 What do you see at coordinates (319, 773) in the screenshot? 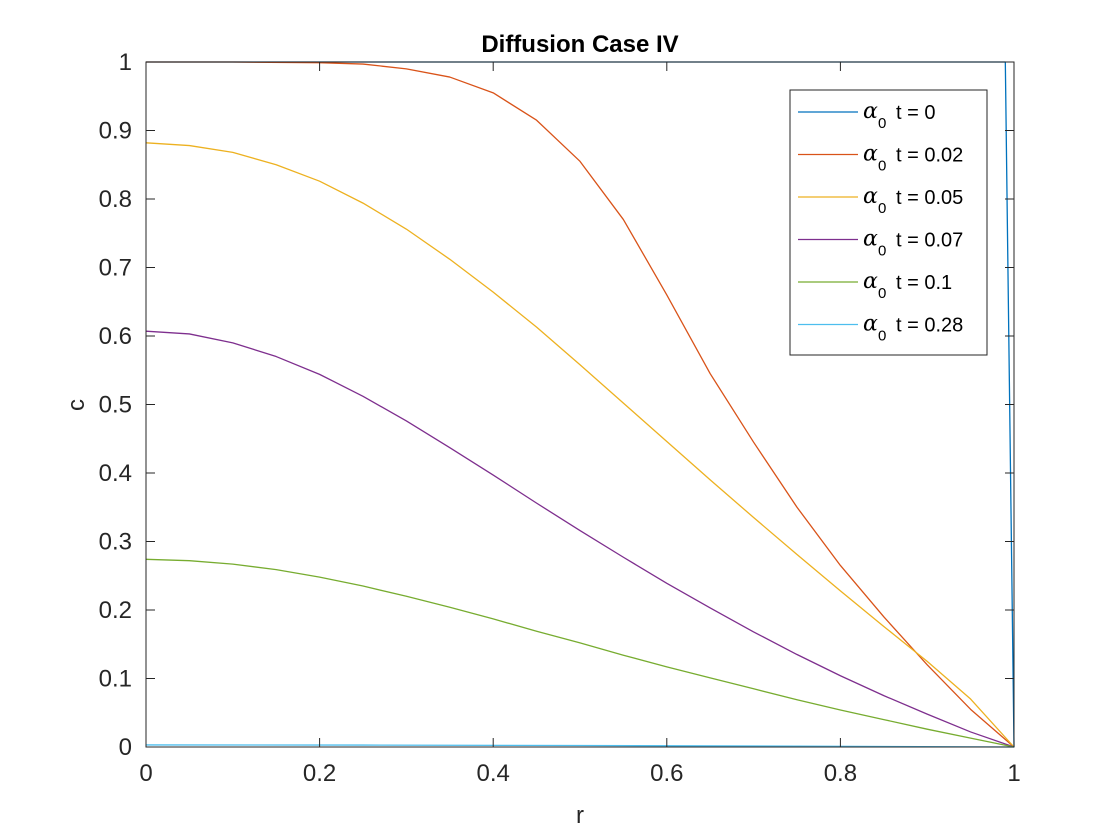
I see `x-tick-label: 0.2` at bounding box center [319, 773].